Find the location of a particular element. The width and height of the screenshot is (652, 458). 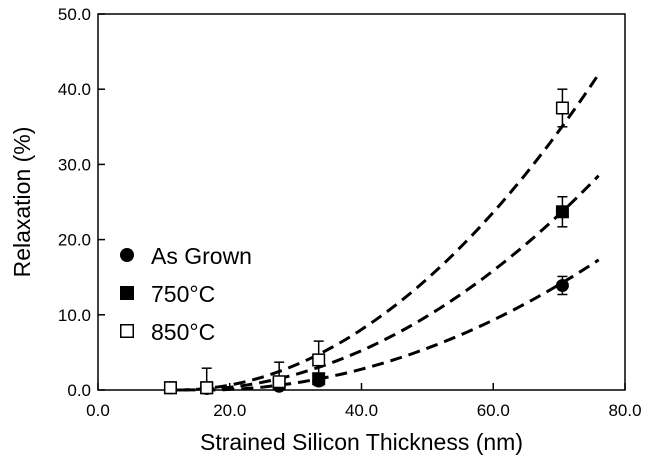

y-tick-label: 0.0 is located at coordinates (79, 390).